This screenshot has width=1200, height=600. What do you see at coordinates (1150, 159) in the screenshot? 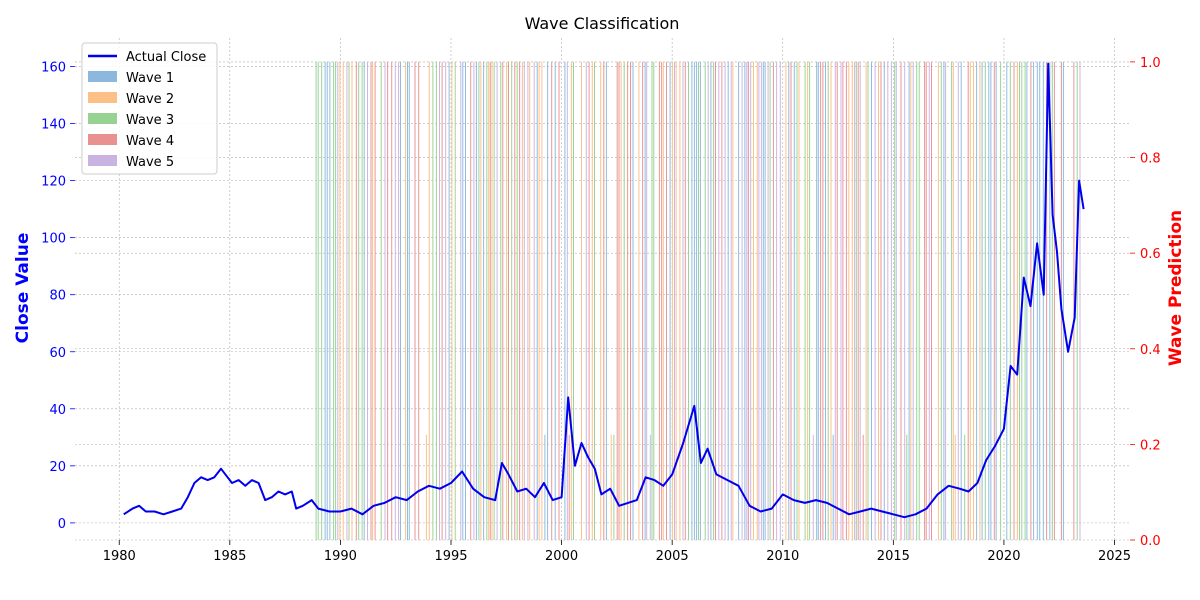
I see `y-right-tick-label: 0.8` at bounding box center [1150, 159].